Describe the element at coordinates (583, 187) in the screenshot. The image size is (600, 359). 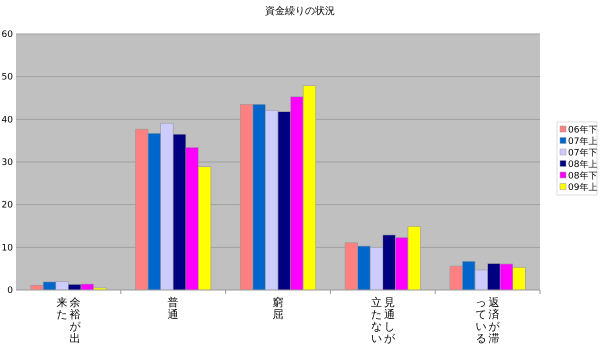
I see `legend-label: 09年上` at that location.